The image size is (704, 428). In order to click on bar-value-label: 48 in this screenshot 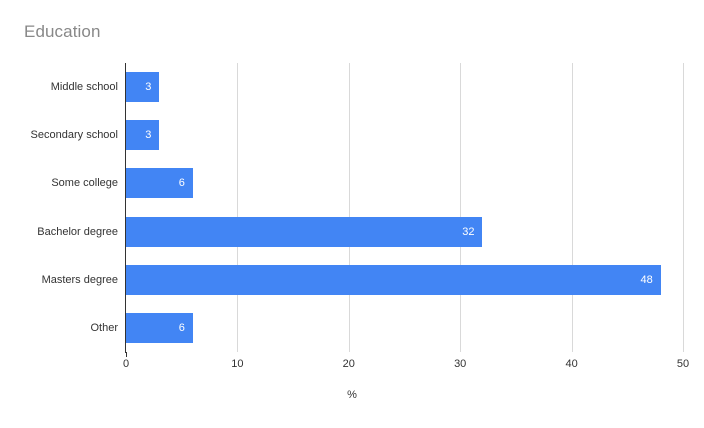, I will do `click(646, 279)`.